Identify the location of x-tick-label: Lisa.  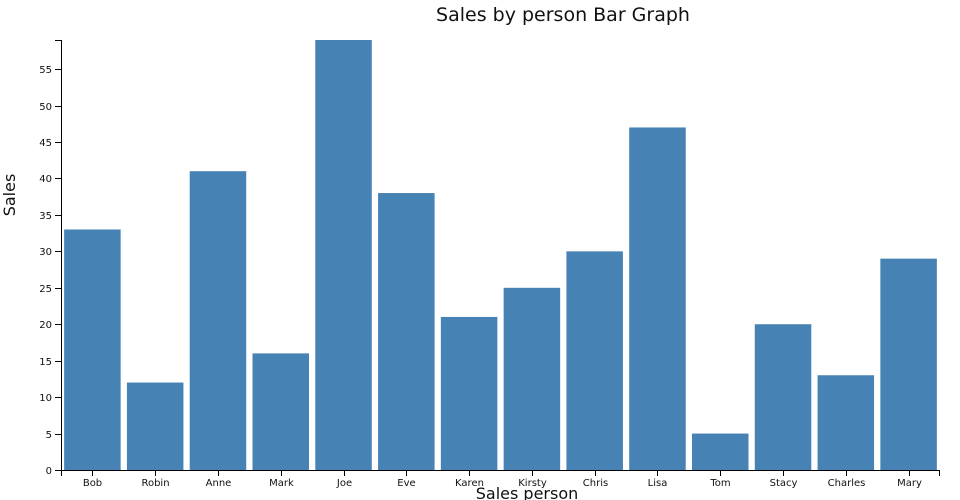
(658, 483).